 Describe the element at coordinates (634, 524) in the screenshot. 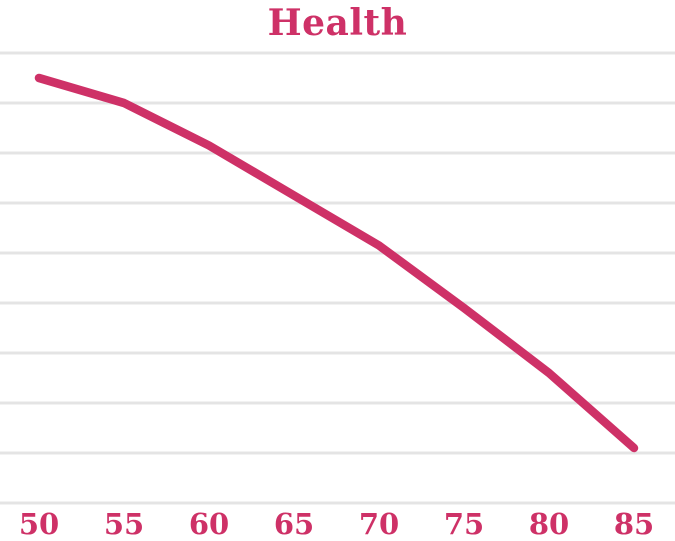

I see `x-tick-label: 85` at that location.